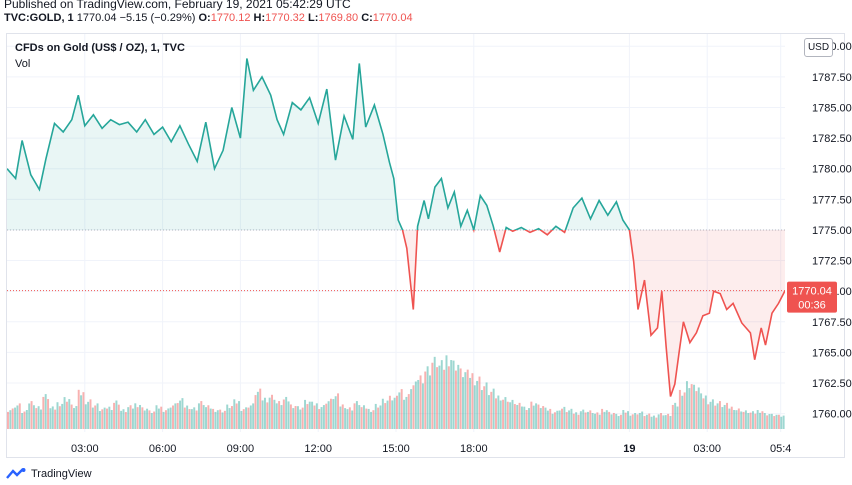  I want to click on symbol: TVC:GOLD, 1, so click(39, 18).